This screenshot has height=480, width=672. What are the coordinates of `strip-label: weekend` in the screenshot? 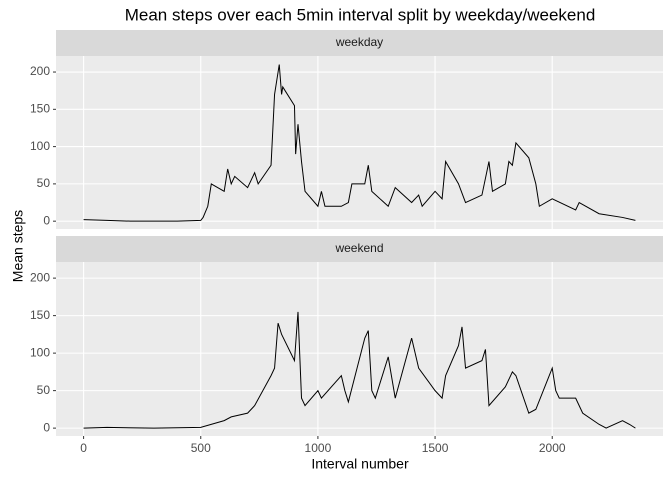 It's located at (358, 248).